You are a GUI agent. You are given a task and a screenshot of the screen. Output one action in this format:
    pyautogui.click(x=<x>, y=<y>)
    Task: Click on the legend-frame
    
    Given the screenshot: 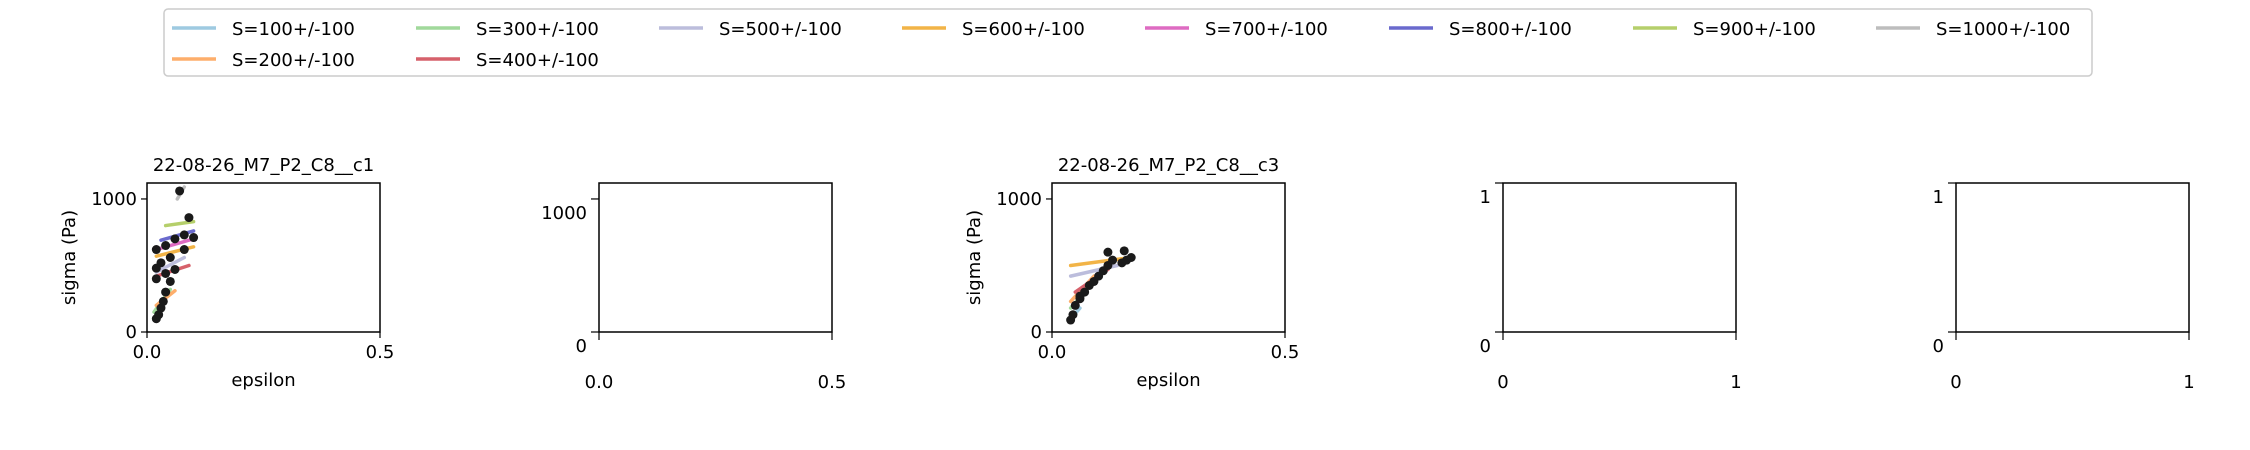 What is the action you would take?
    pyautogui.click(x=1128, y=42)
    